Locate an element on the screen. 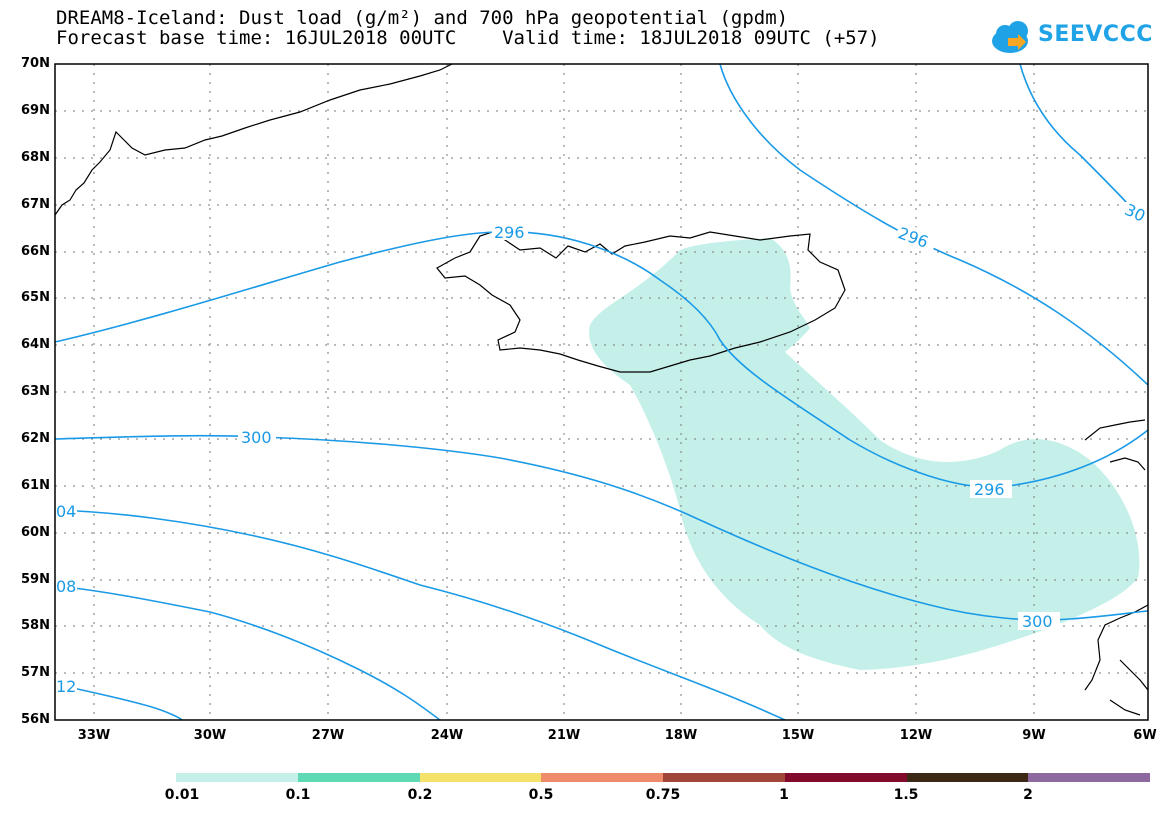 The width and height of the screenshot is (1175, 815). lat-label-59n: 59N is located at coordinates (35, 579).